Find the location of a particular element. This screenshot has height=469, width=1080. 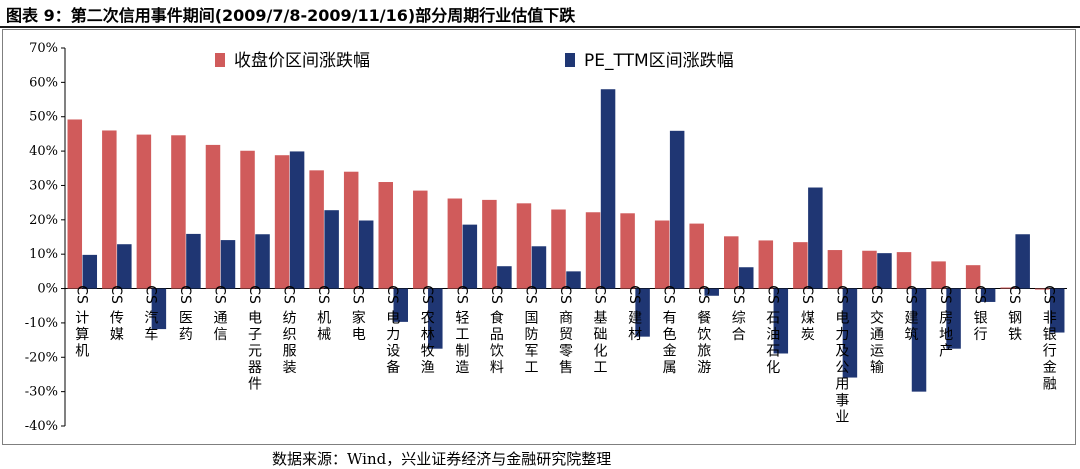

category-char: 煤 is located at coordinates (808, 319).